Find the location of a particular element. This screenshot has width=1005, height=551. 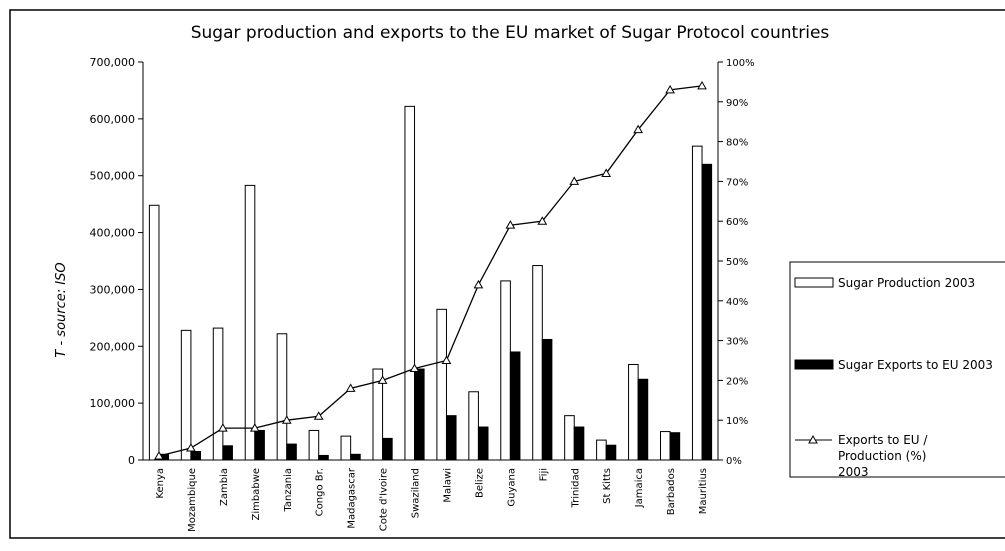

y-tick-label: 600,000 is located at coordinates (113, 119).